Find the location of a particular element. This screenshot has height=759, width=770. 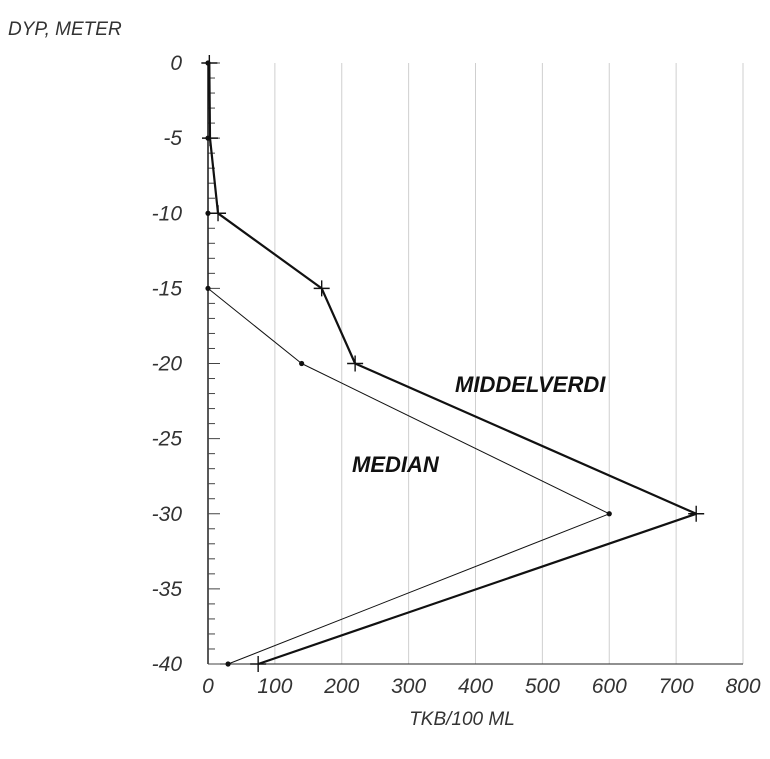

x-tick-label: 700 is located at coordinates (676, 686).